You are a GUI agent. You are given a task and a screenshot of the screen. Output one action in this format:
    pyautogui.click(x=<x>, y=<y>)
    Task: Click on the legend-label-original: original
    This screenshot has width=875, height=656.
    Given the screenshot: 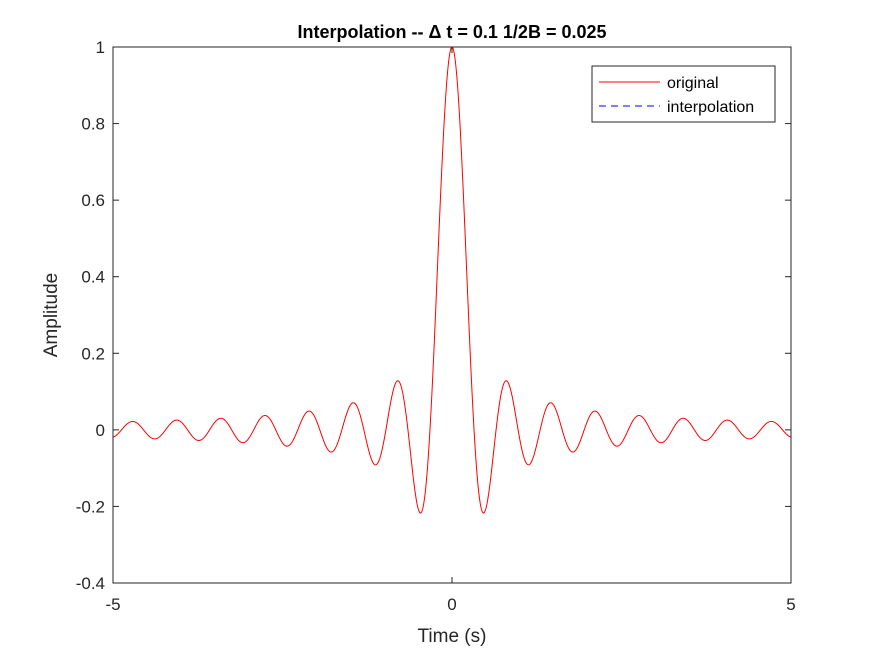 What is the action you would take?
    pyautogui.click(x=693, y=83)
    